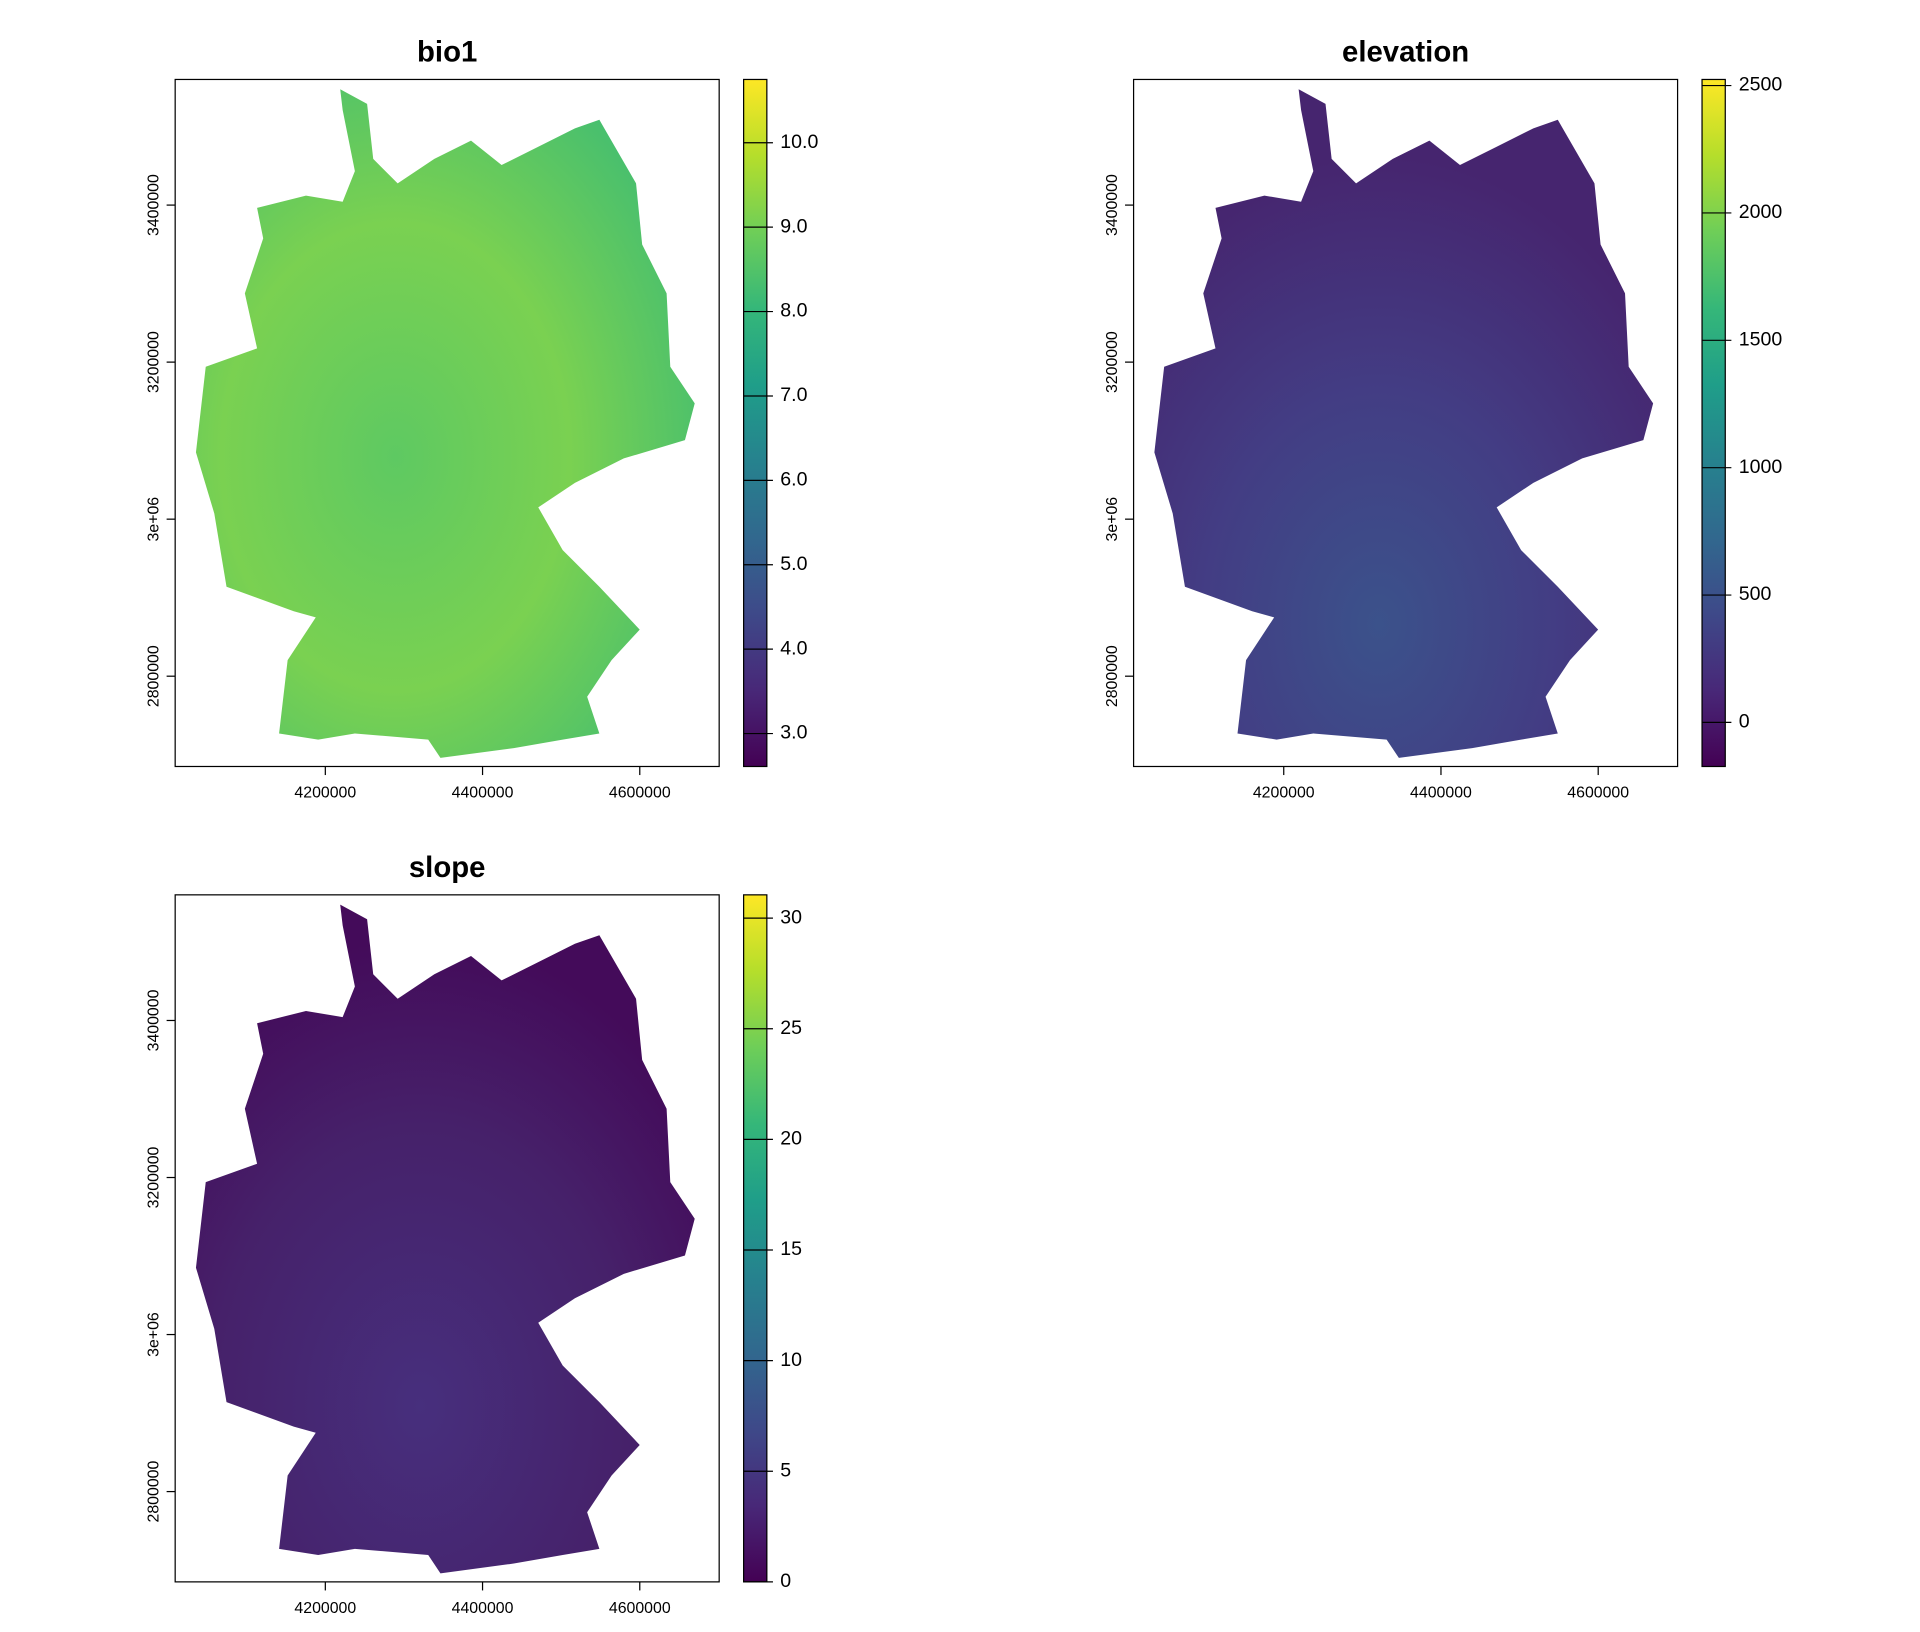  Describe the element at coordinates (791, 1360) in the screenshot. I see `colorbar-tick-label: 10` at that location.